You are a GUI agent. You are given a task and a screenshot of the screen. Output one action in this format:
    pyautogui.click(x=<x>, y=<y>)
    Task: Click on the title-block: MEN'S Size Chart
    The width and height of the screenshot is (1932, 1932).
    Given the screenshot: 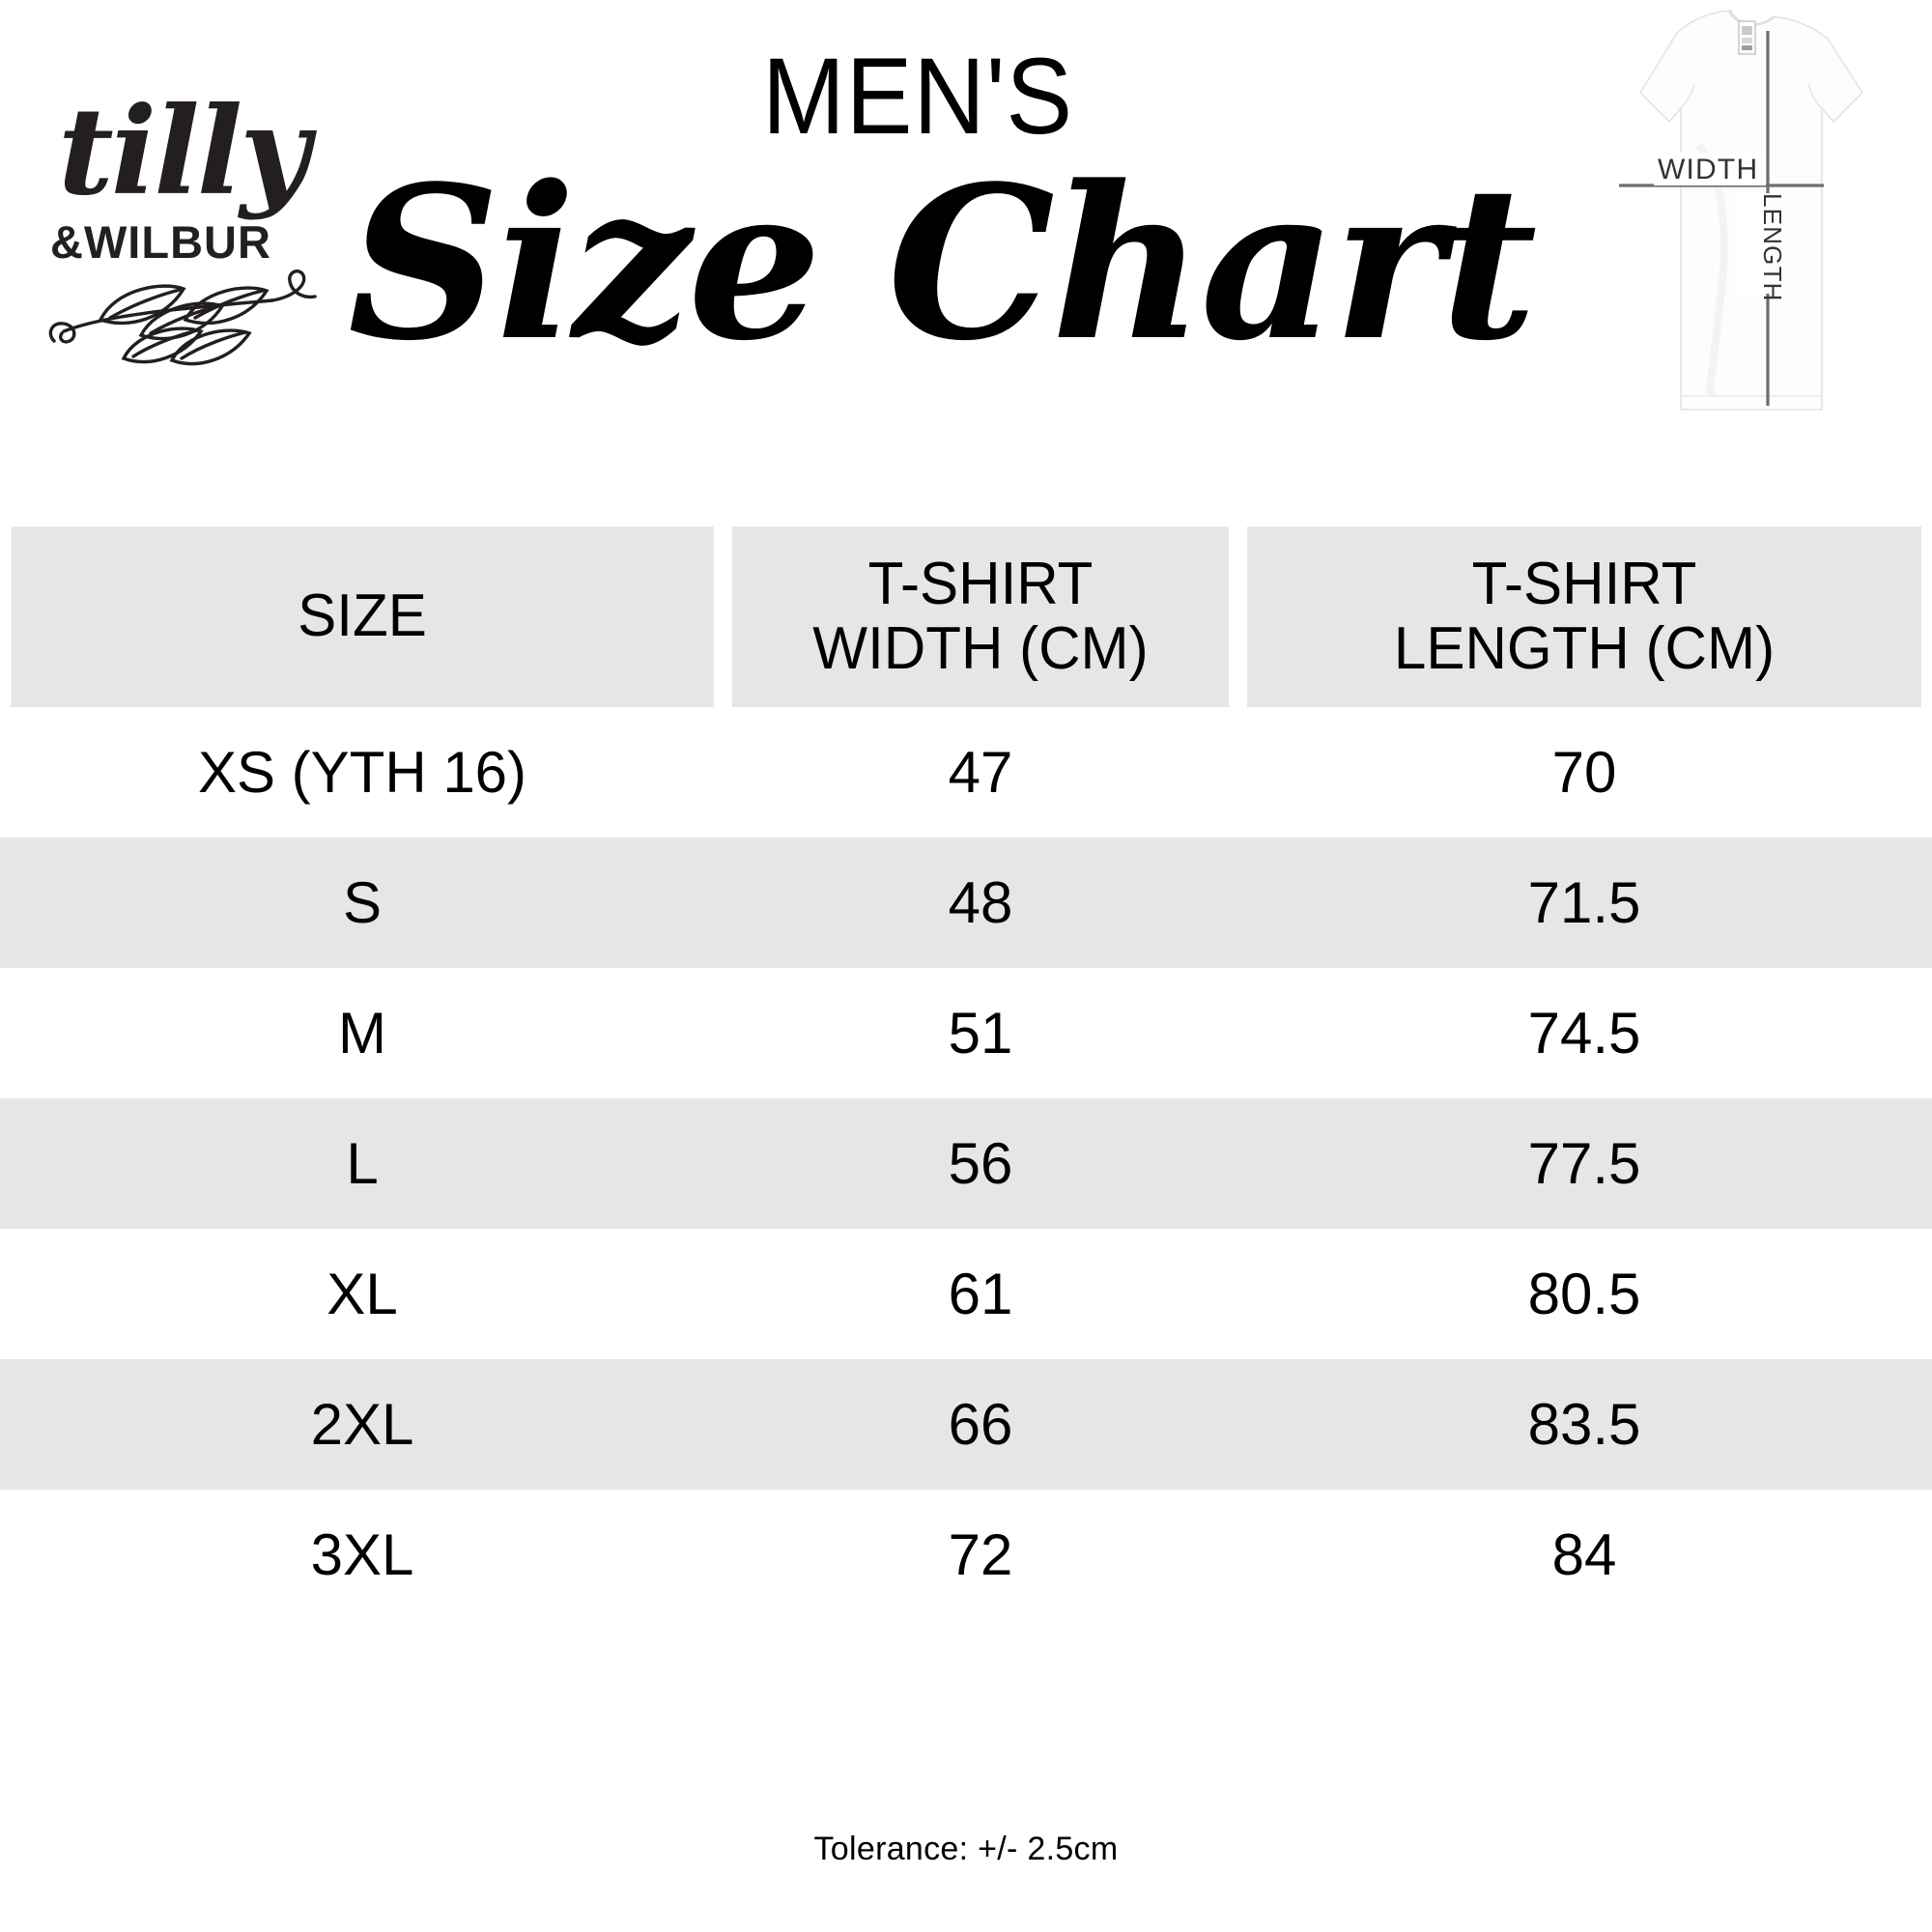 What is the action you would take?
    pyautogui.click(x=942, y=193)
    